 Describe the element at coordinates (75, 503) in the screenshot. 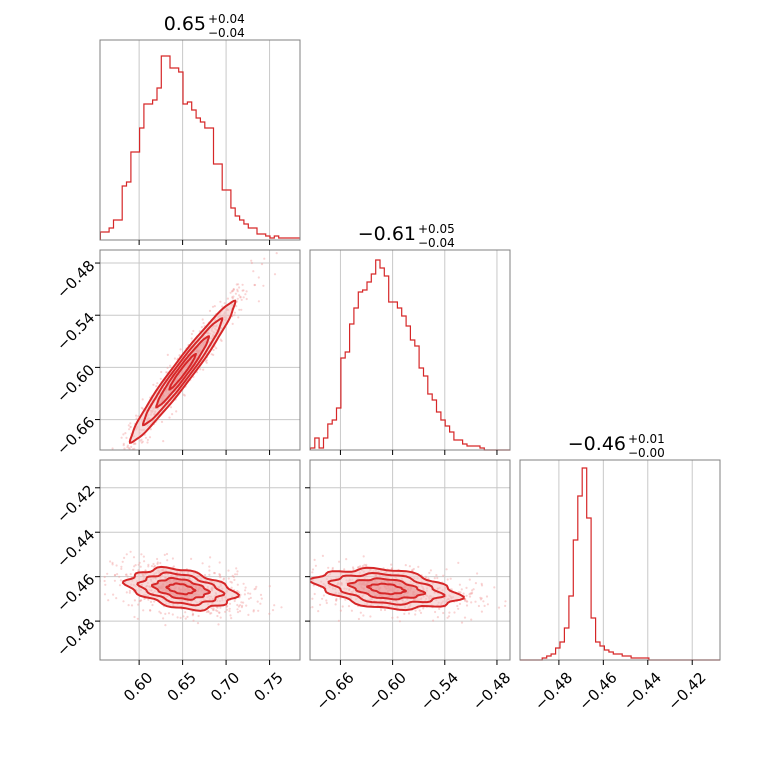

I see `y-tick-label: −0.42` at that location.